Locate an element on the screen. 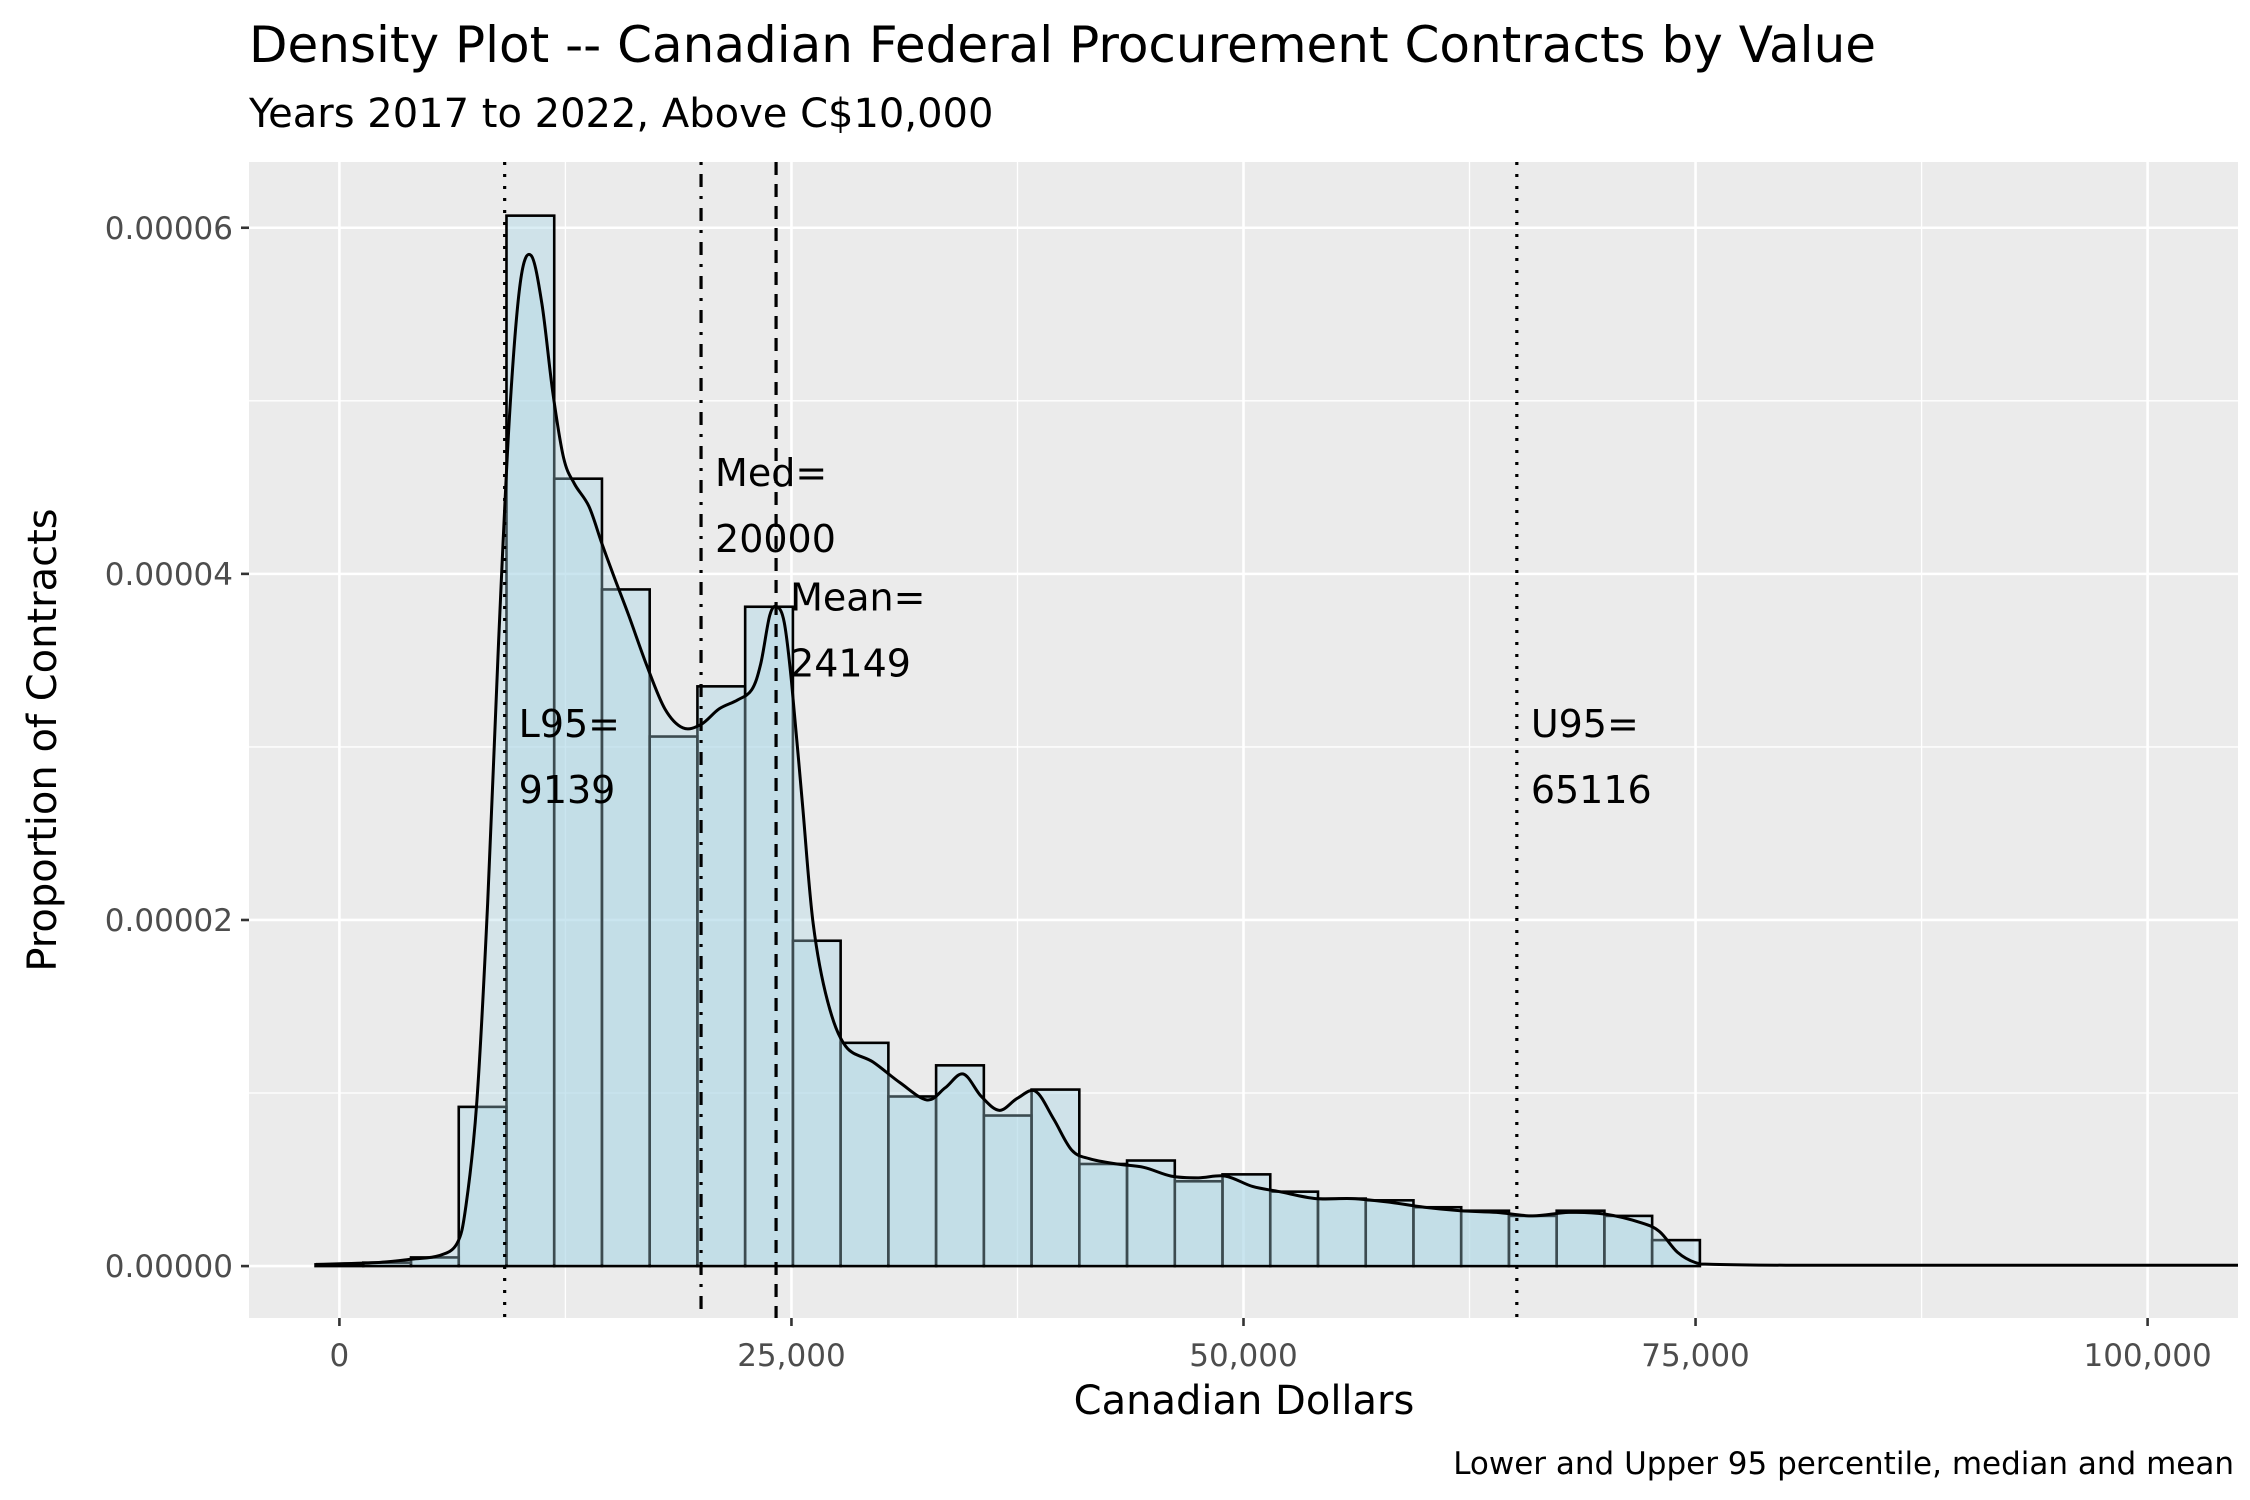 The image size is (2250, 1500). label-l95-name: L95= is located at coordinates (569, 724).